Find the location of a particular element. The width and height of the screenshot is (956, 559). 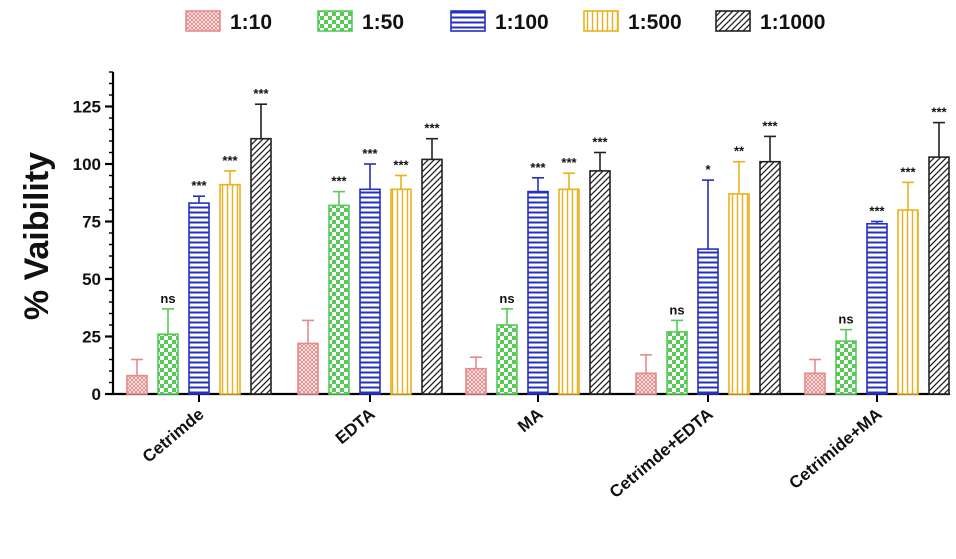

legend-item: 1:50 is located at coordinates (360, 22).